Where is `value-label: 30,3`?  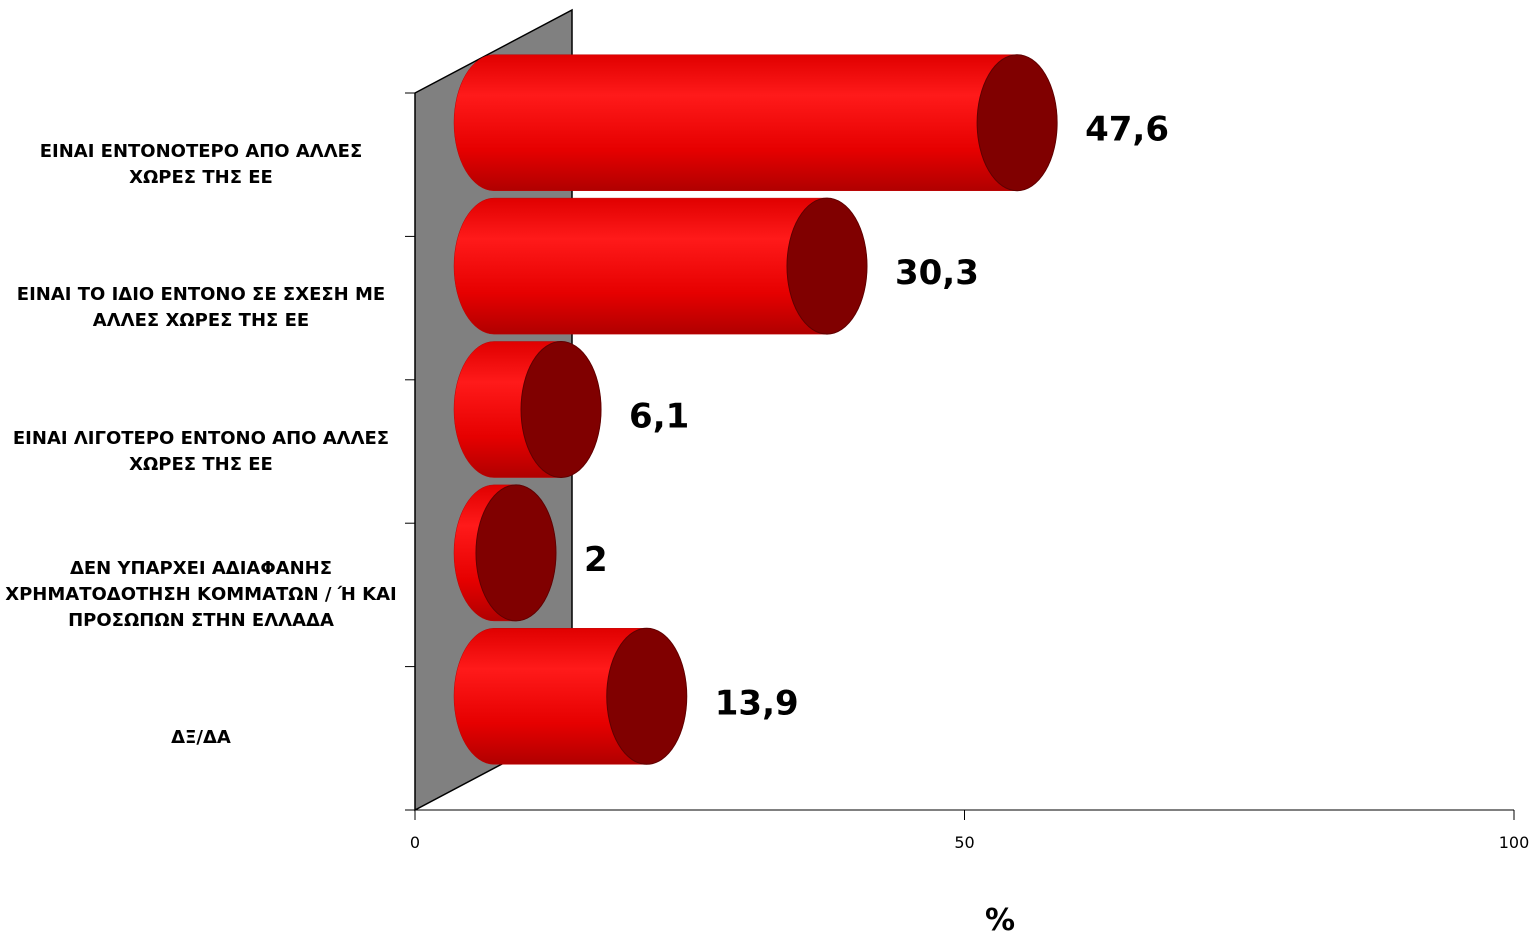 value-label: 30,3 is located at coordinates (937, 273).